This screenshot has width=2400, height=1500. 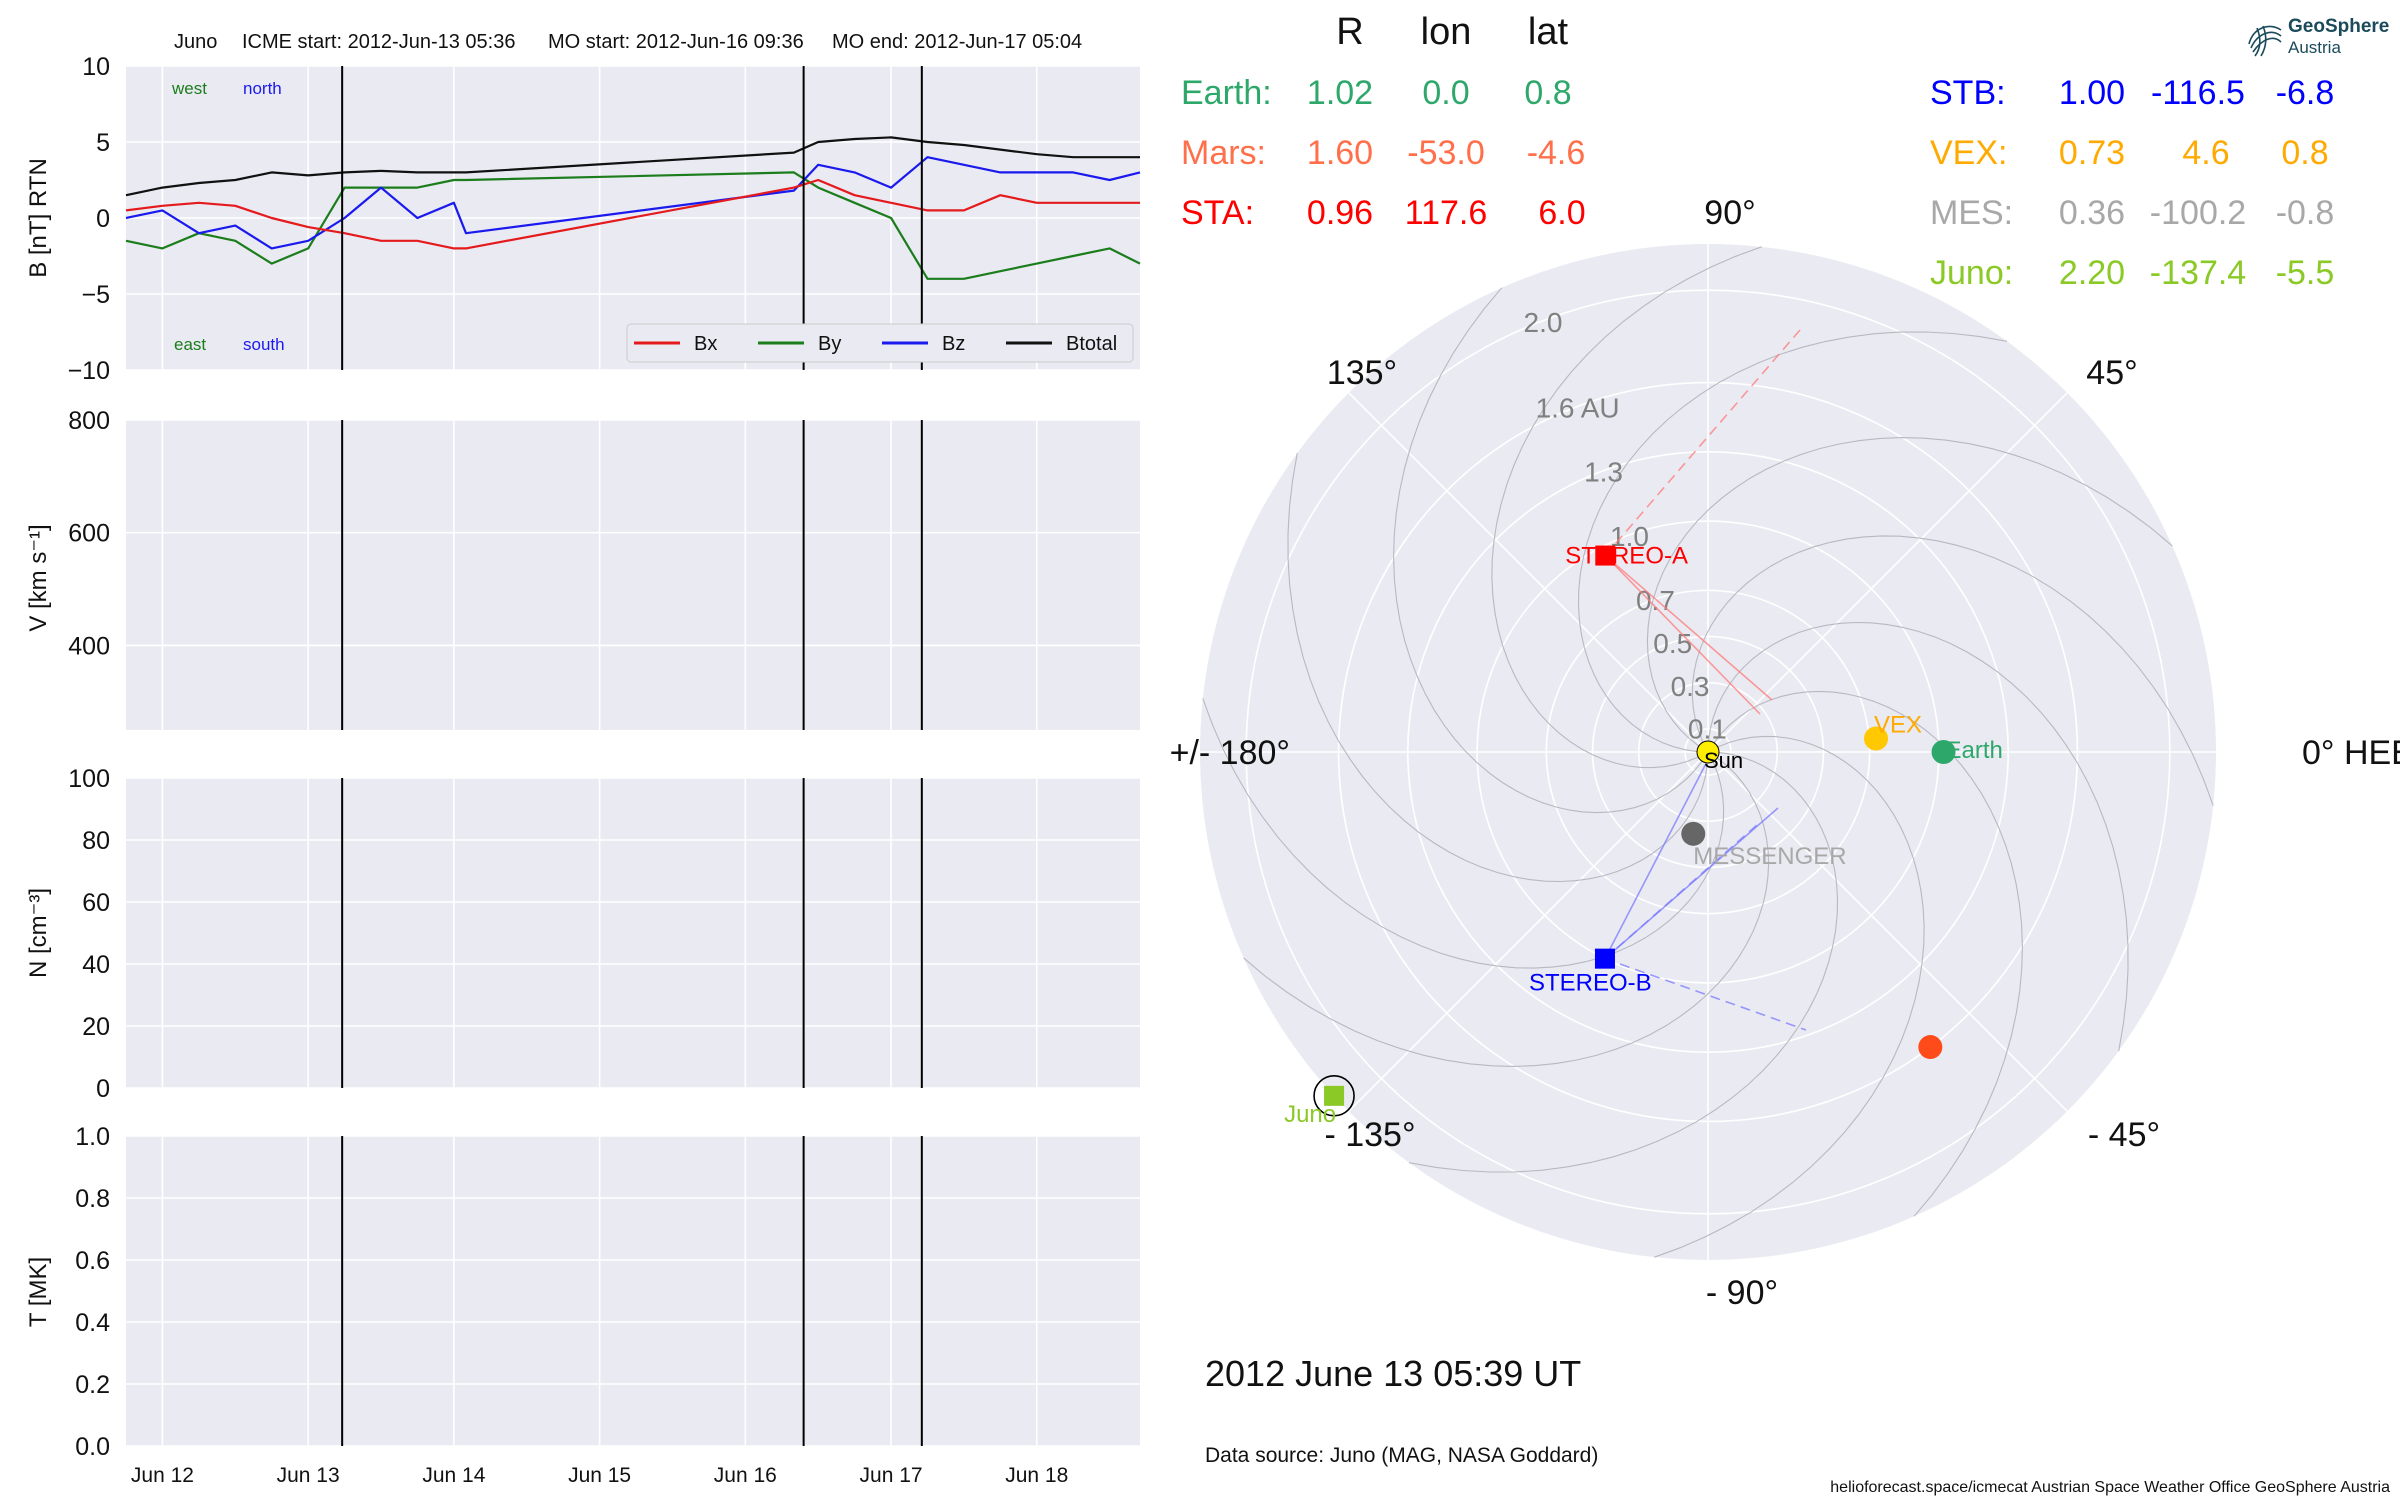 I want to click on row-vex-r: 0.73, so click(x=2092, y=153).